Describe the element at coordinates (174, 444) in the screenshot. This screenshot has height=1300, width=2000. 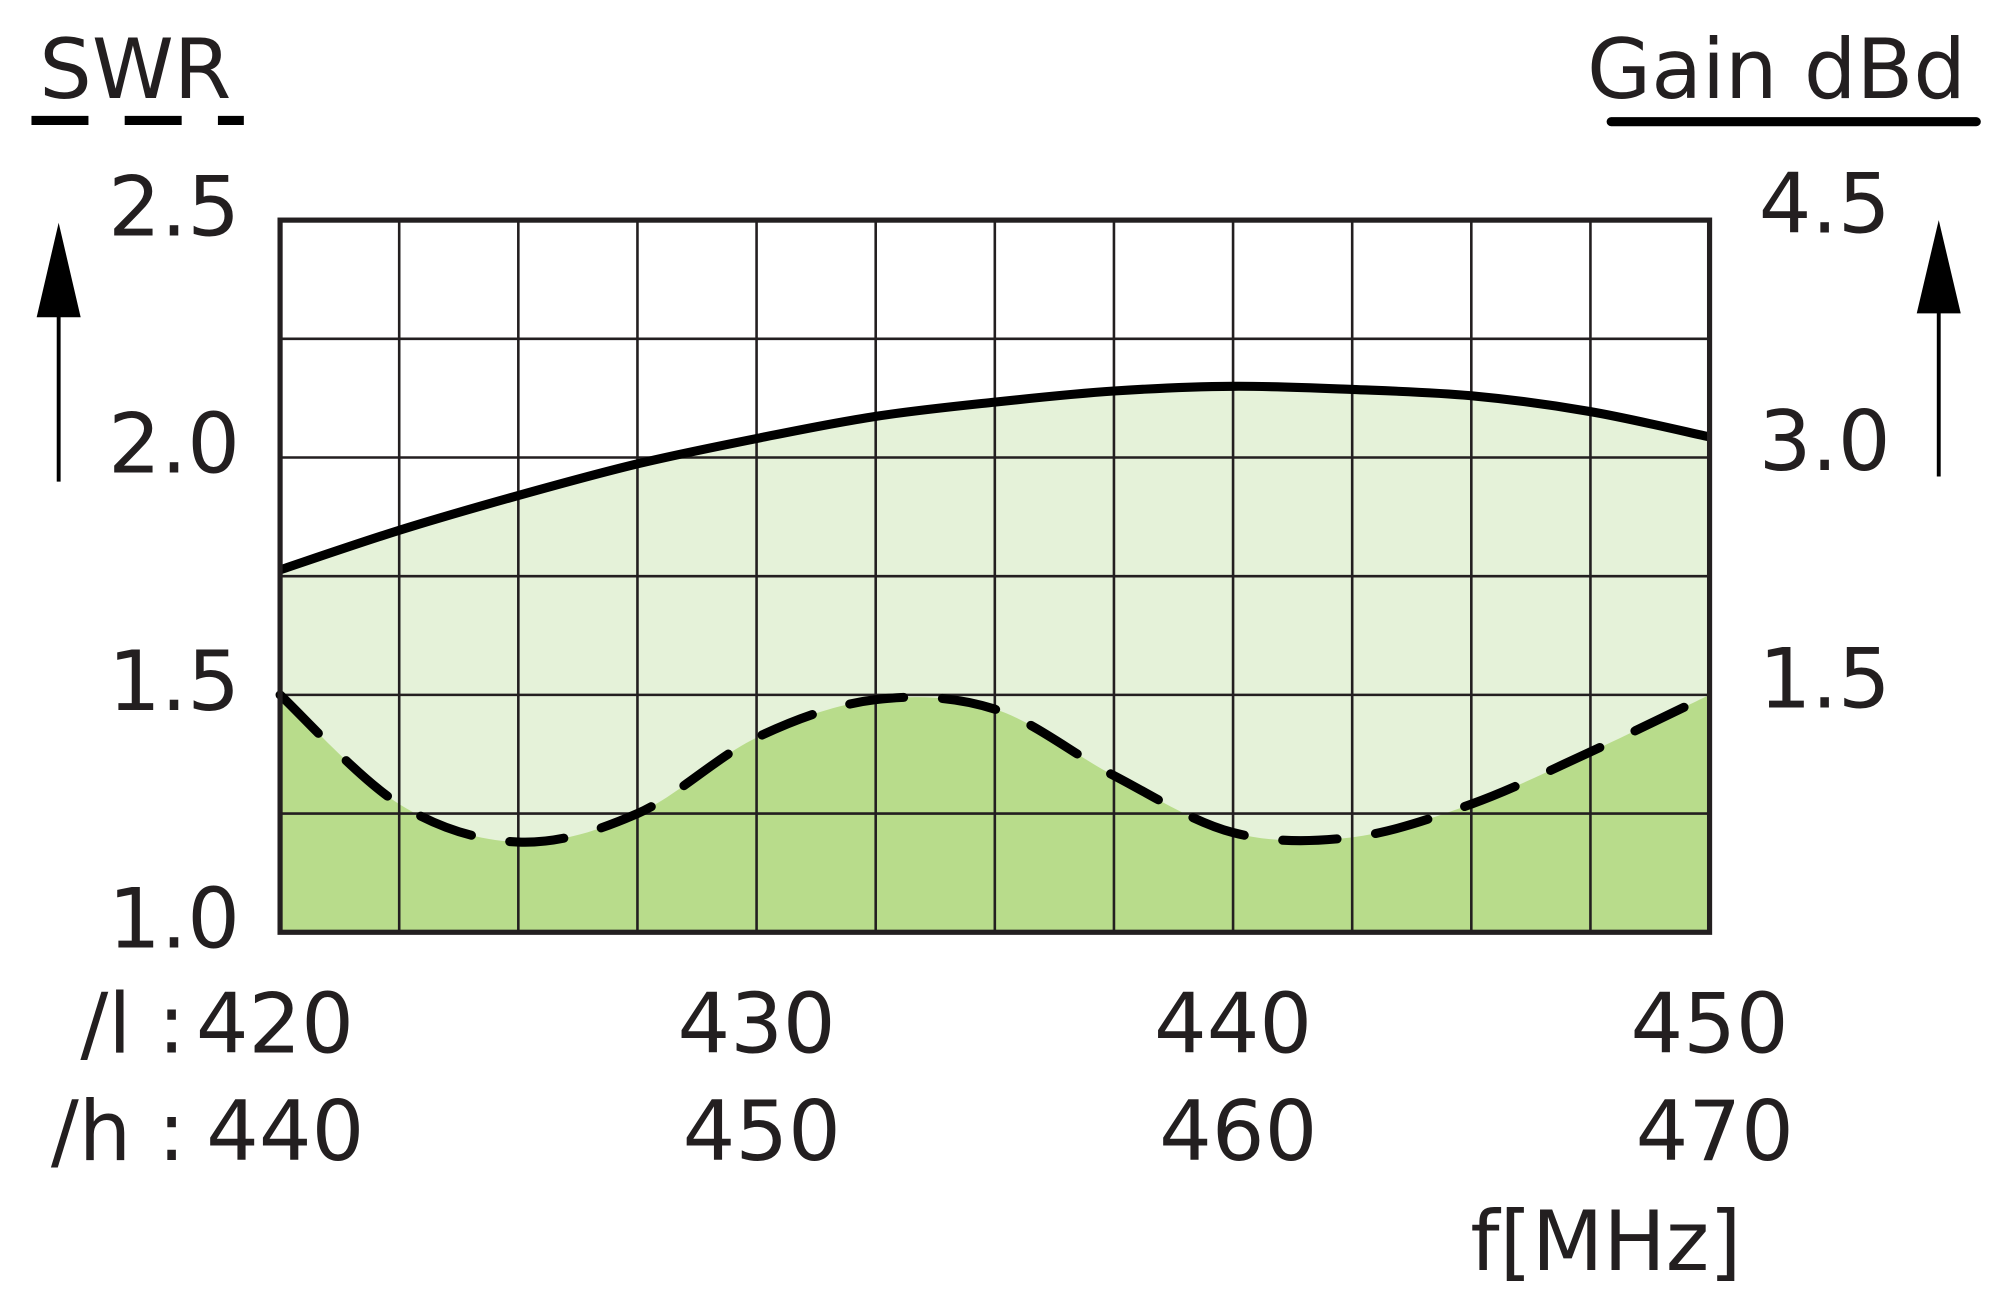
I see `y-tick-label: 2.0` at that location.